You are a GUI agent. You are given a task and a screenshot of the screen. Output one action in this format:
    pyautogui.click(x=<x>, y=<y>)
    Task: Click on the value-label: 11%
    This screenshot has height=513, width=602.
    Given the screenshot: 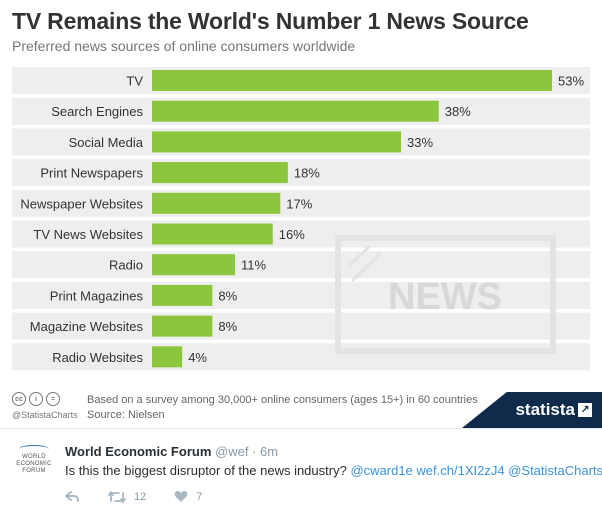 What is the action you would take?
    pyautogui.click(x=253, y=265)
    